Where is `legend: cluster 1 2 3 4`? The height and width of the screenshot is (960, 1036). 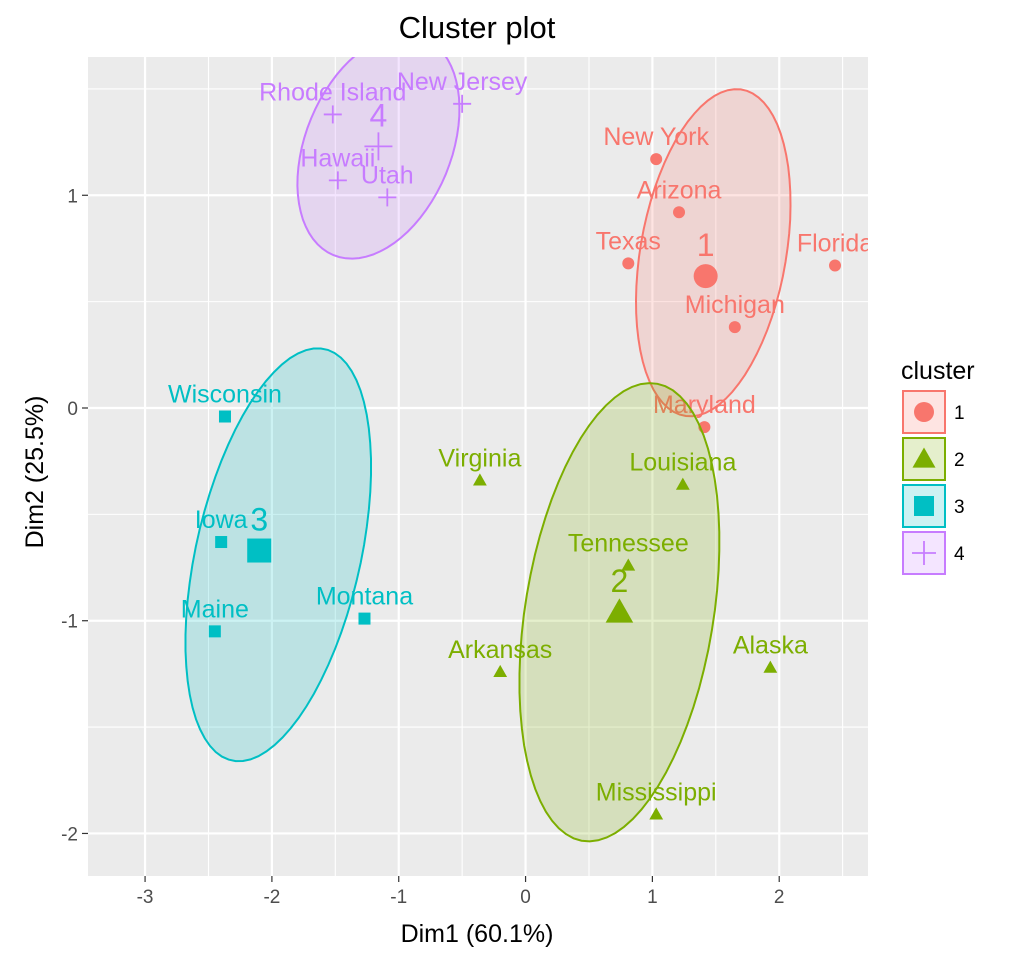 legend: cluster 1 2 3 4 is located at coordinates (938, 466).